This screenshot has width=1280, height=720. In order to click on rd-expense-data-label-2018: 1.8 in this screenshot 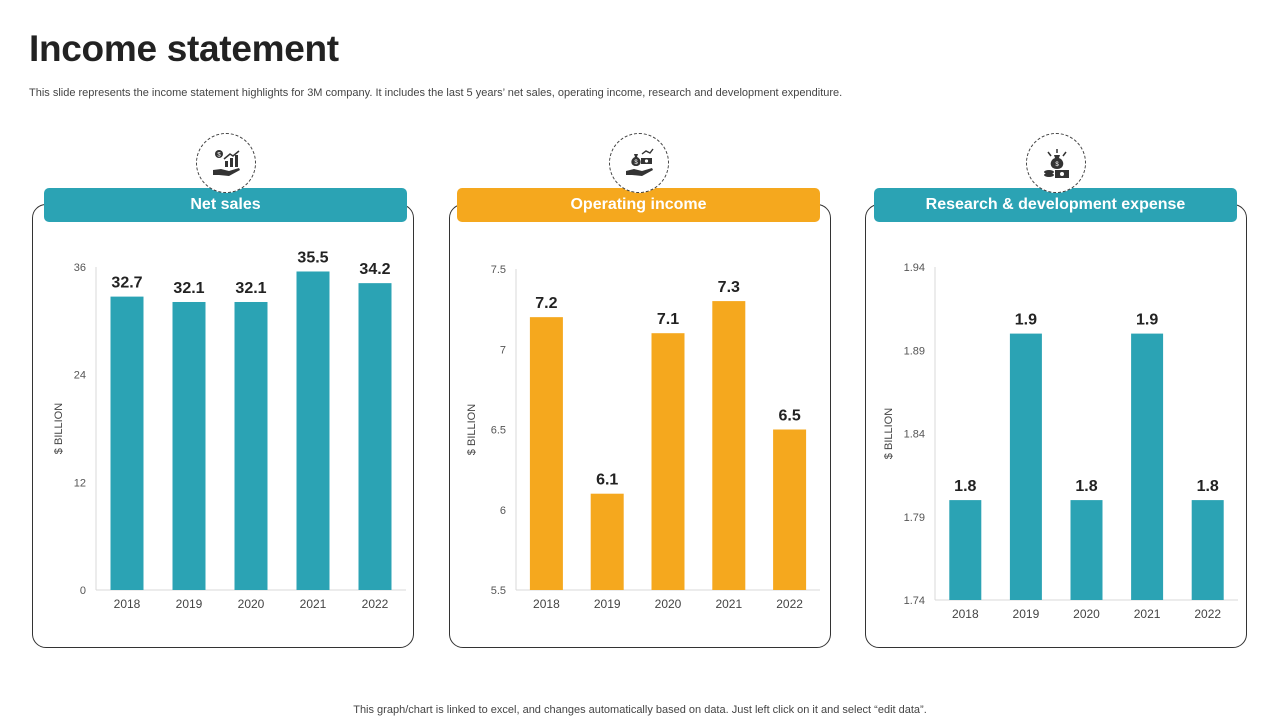, I will do `click(965, 486)`.